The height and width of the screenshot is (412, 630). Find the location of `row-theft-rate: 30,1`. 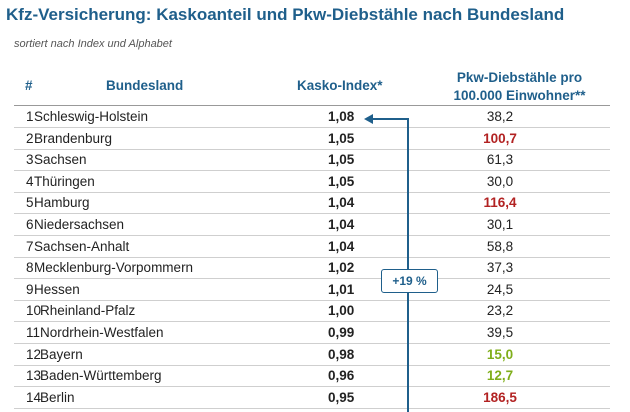

row-theft-rate: 30,1 is located at coordinates (500, 224).